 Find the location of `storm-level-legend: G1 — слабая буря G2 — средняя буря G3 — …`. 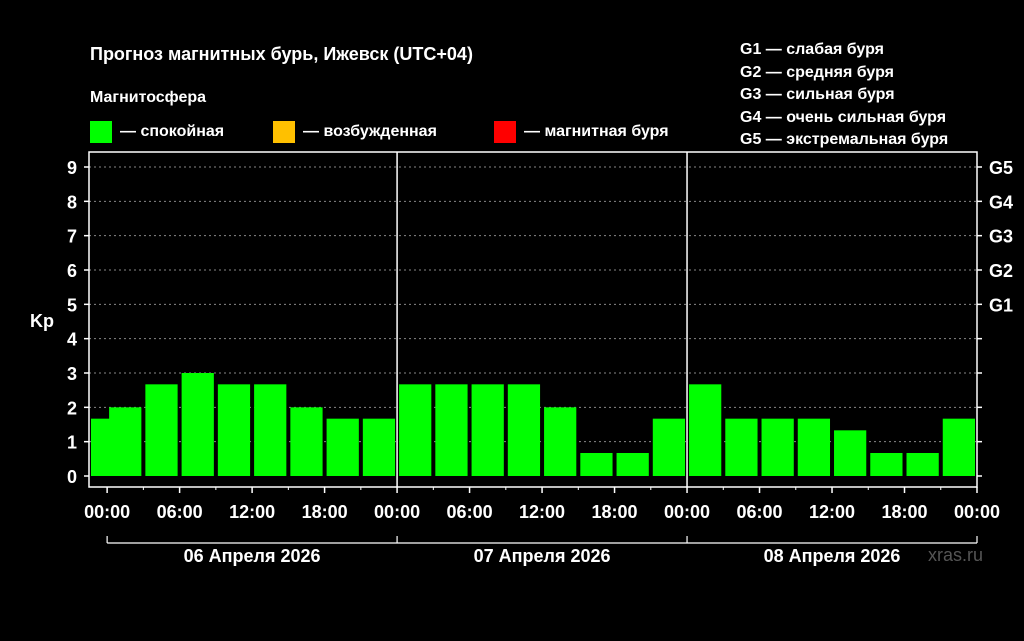

storm-level-legend: G1 — слабая буря G2 — средняя буря G3 — … is located at coordinates (844, 95).